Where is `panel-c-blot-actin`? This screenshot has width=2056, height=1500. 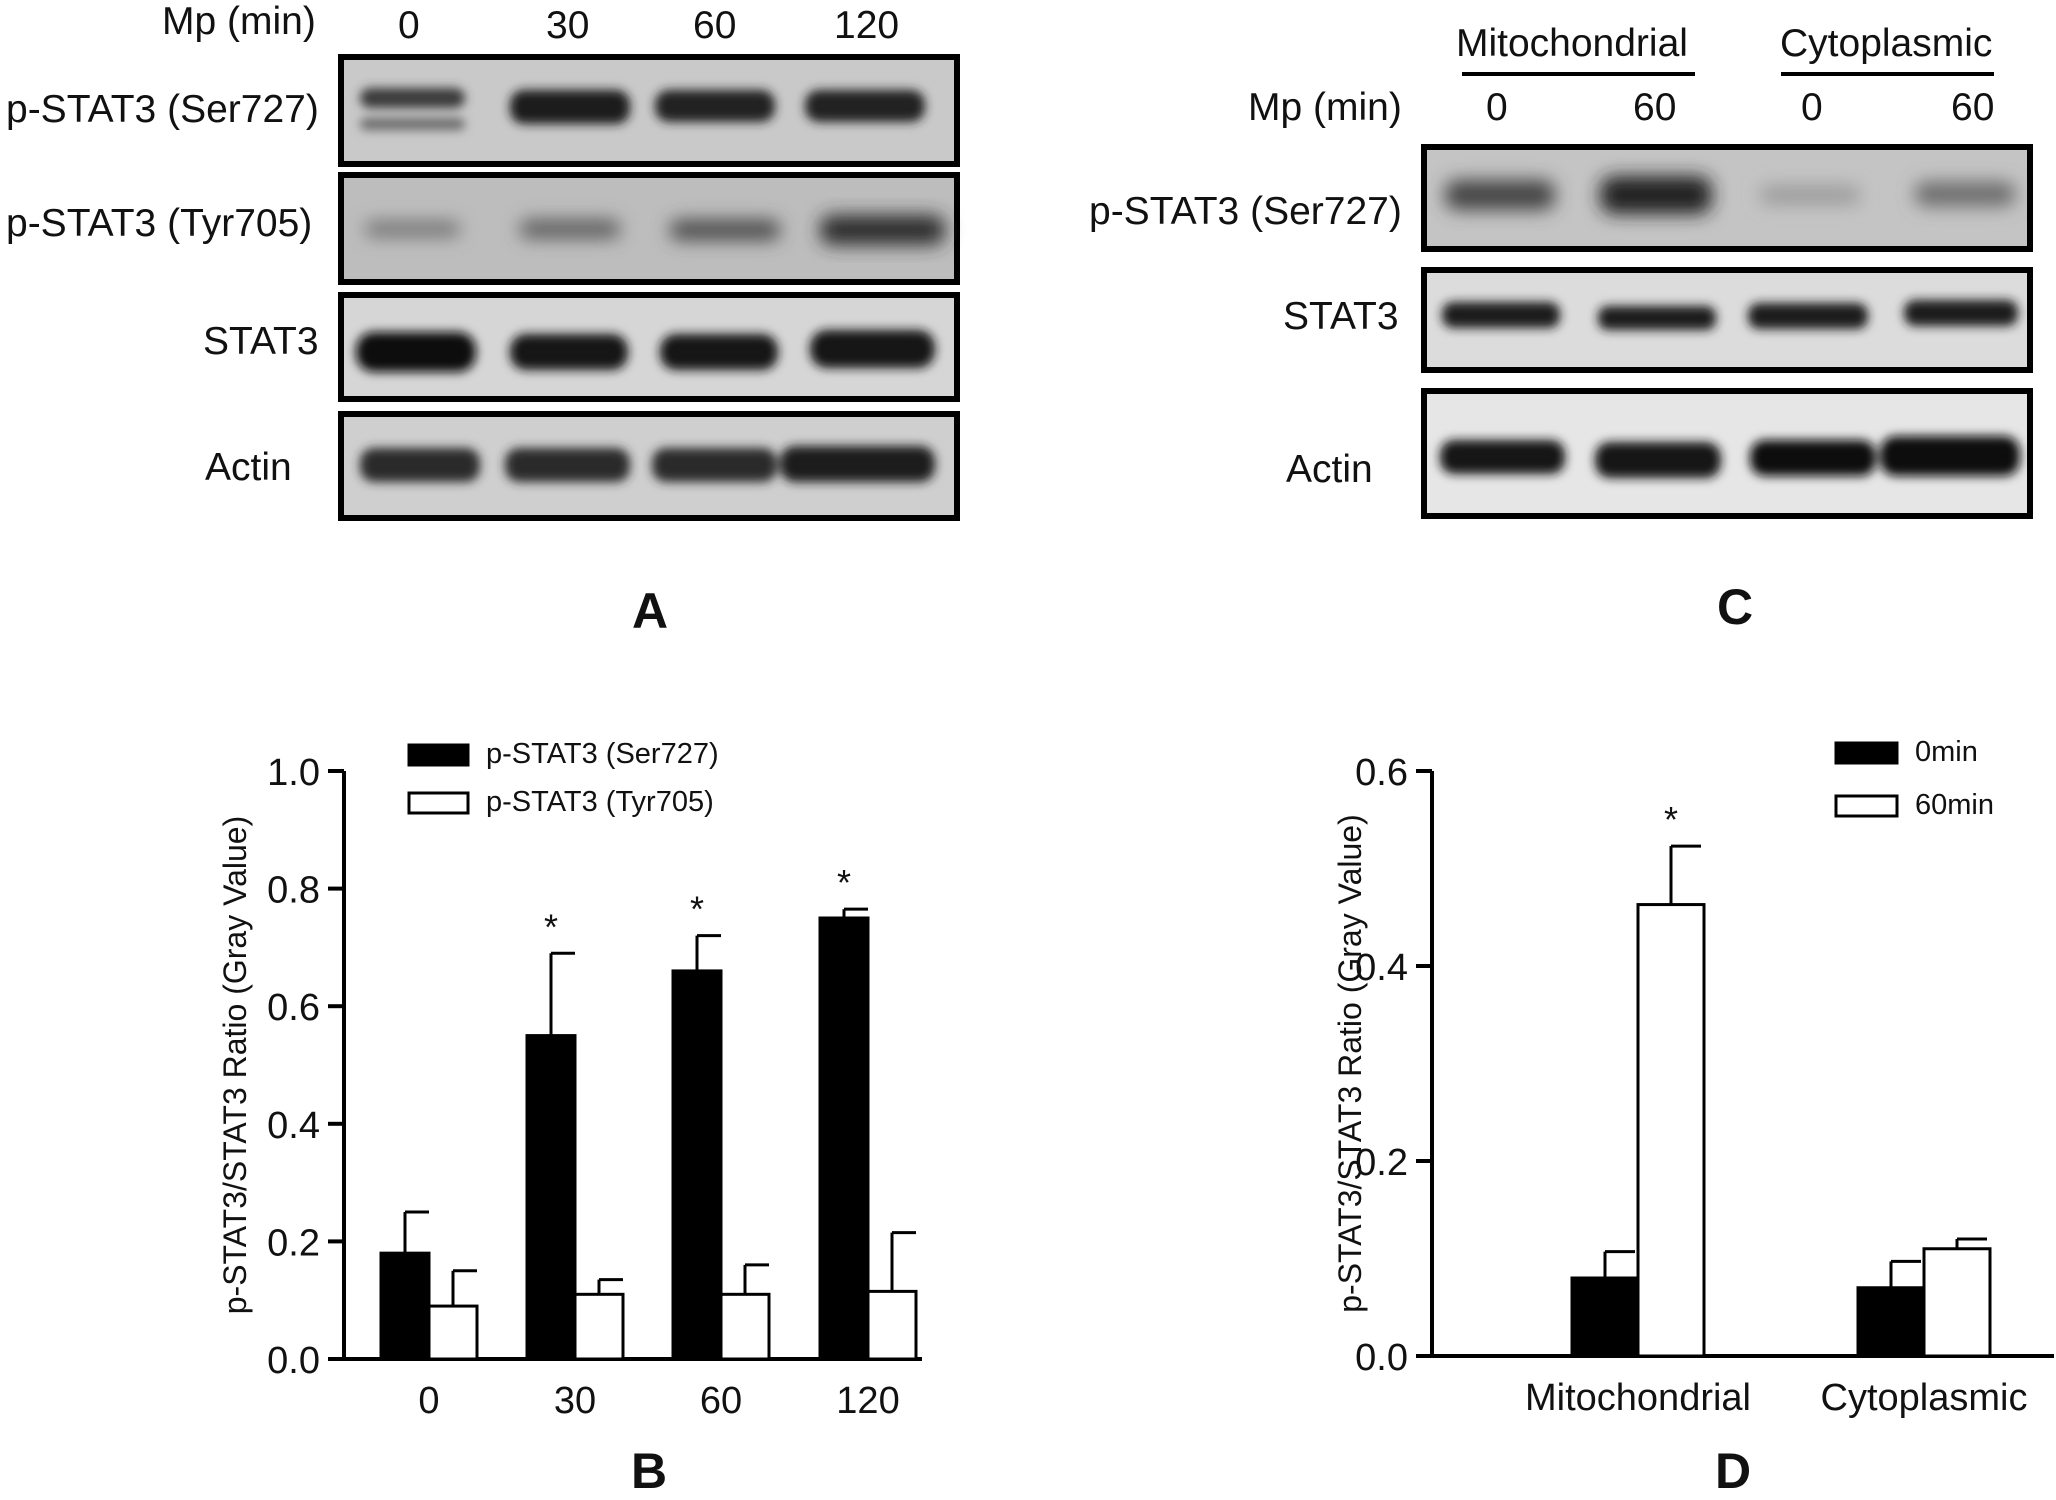 panel-c-blot-actin is located at coordinates (1727, 453).